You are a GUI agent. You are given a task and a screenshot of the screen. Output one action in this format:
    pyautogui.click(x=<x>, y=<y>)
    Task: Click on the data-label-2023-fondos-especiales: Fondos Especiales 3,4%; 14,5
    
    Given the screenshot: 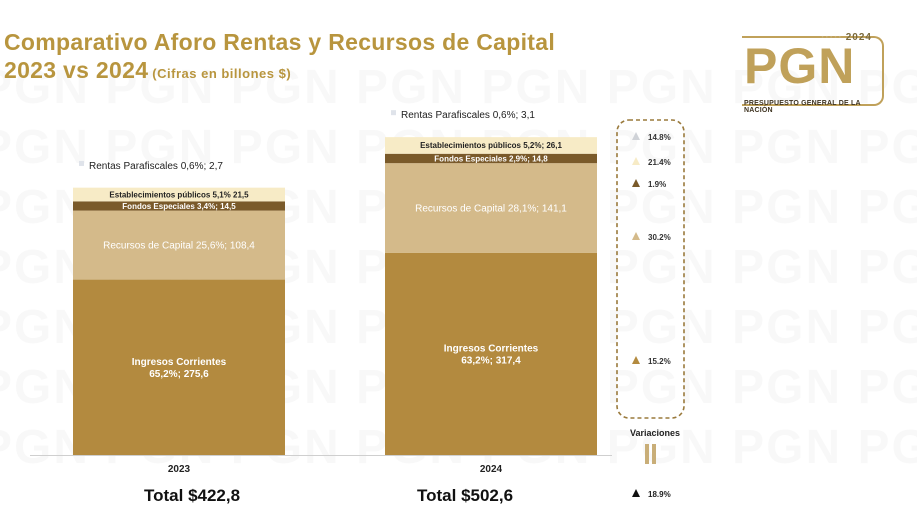 What is the action you would take?
    pyautogui.click(x=179, y=206)
    